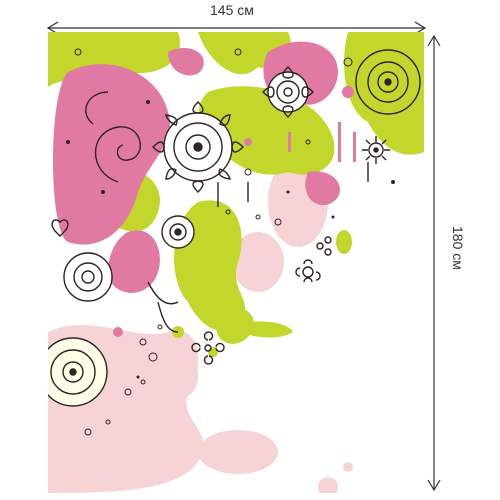 This screenshot has width=500, height=500. What do you see at coordinates (458, 248) in the screenshot?
I see `height-label: 180 см` at bounding box center [458, 248].